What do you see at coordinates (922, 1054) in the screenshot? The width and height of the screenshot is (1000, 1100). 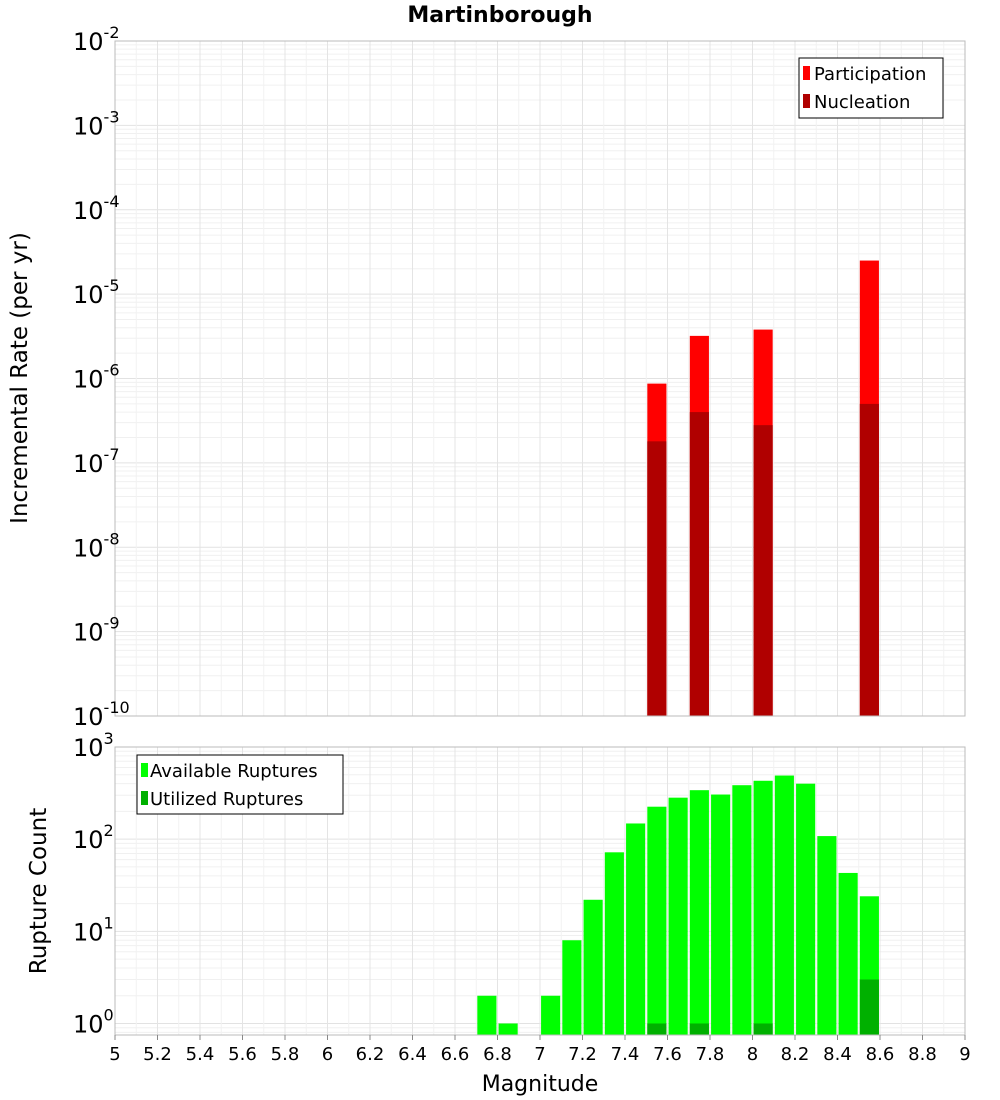 I see `x-tick-label: 8.8` at bounding box center [922, 1054].